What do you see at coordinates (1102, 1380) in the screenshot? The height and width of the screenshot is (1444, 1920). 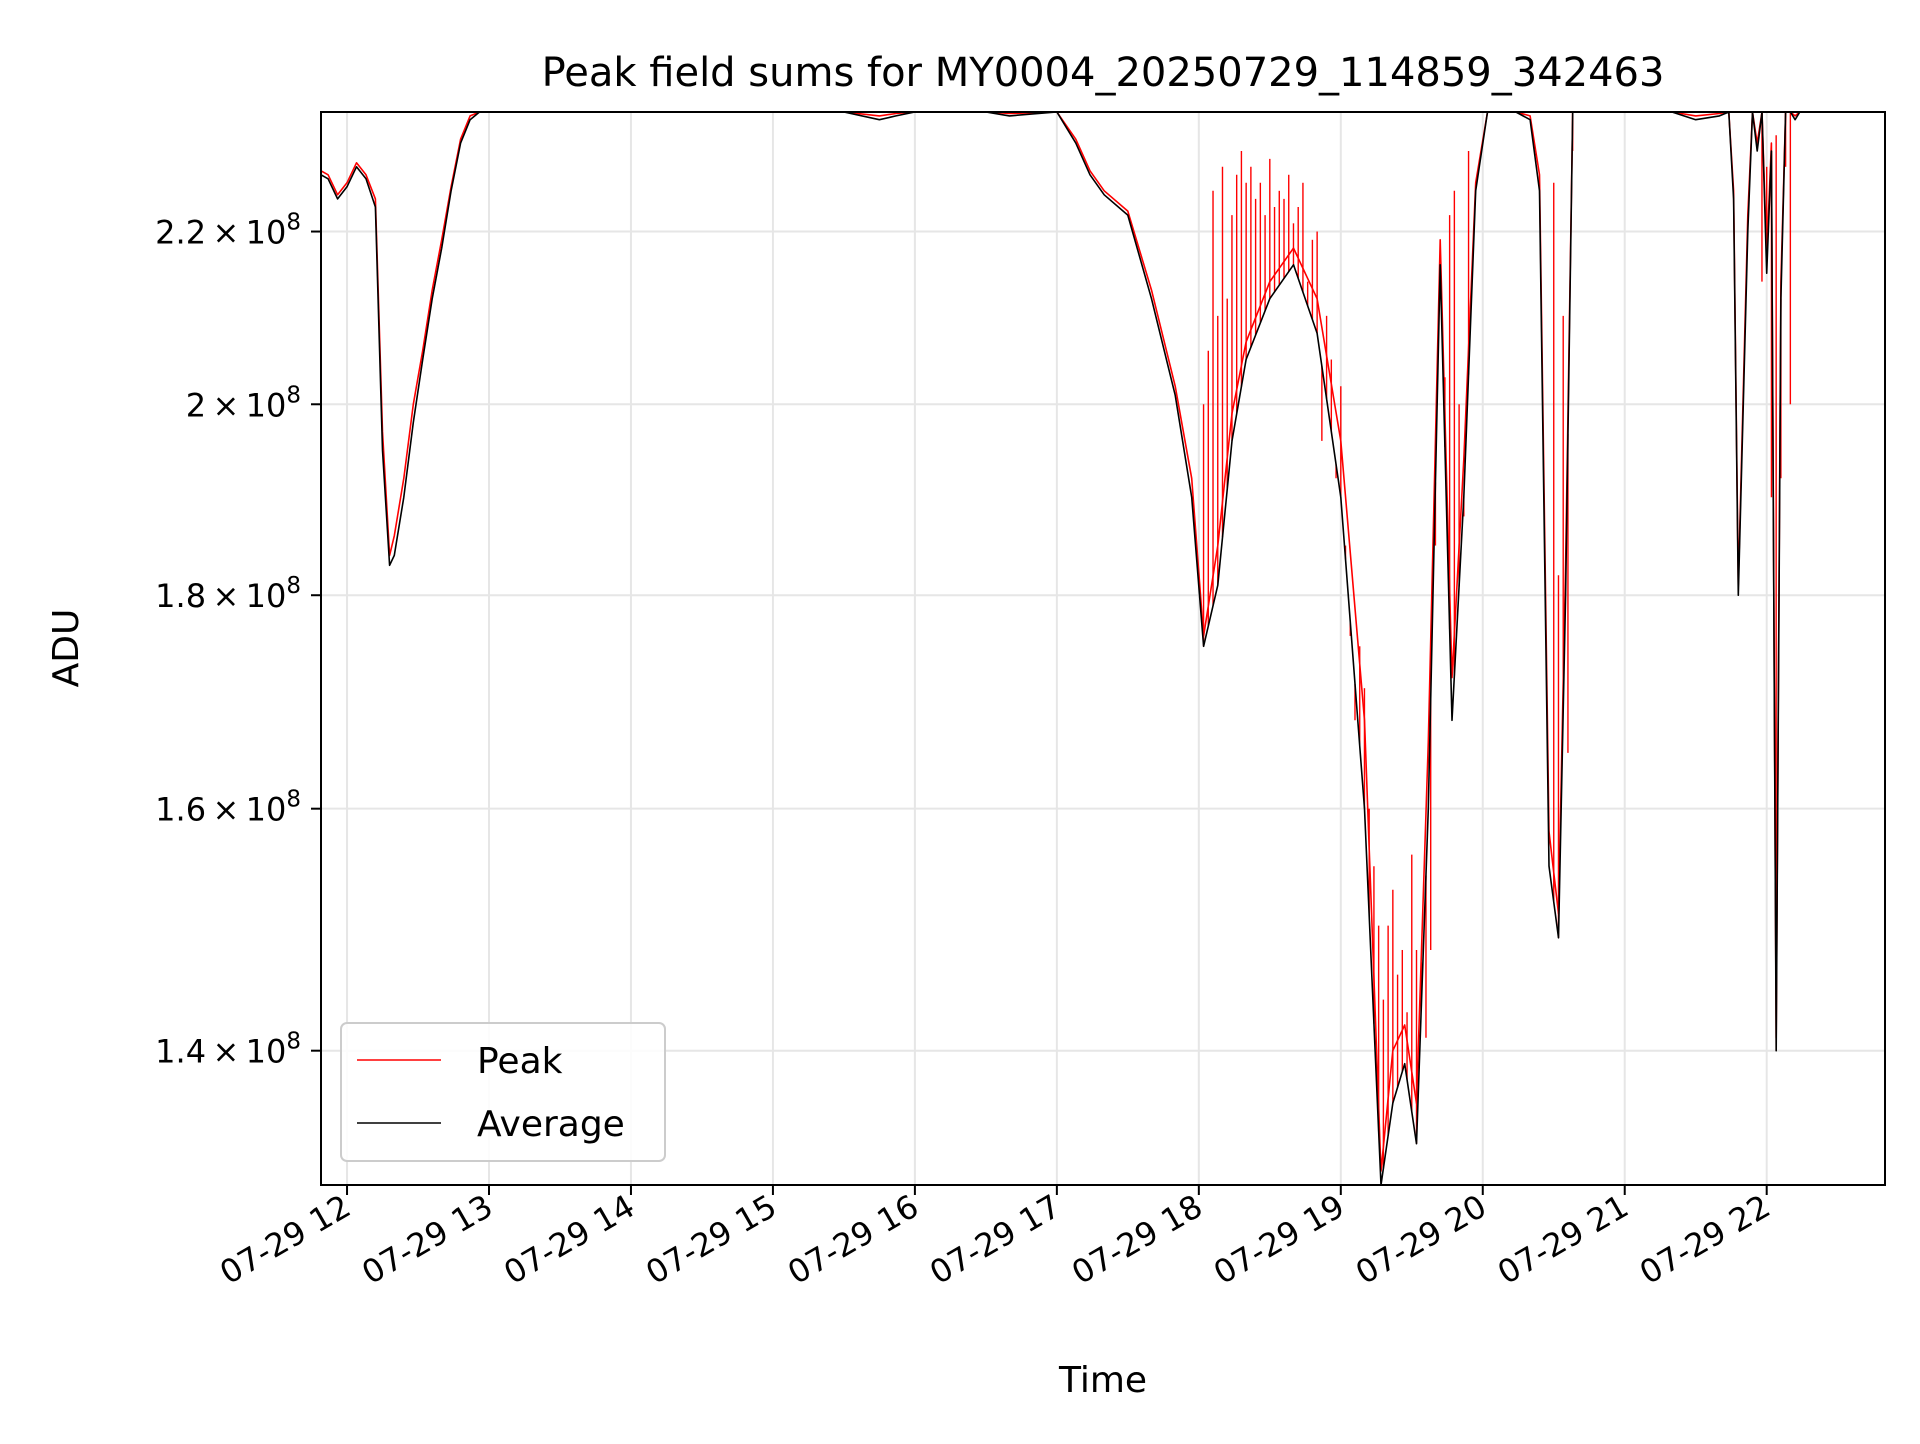 I see `x-axis-label: Time` at bounding box center [1102, 1380].